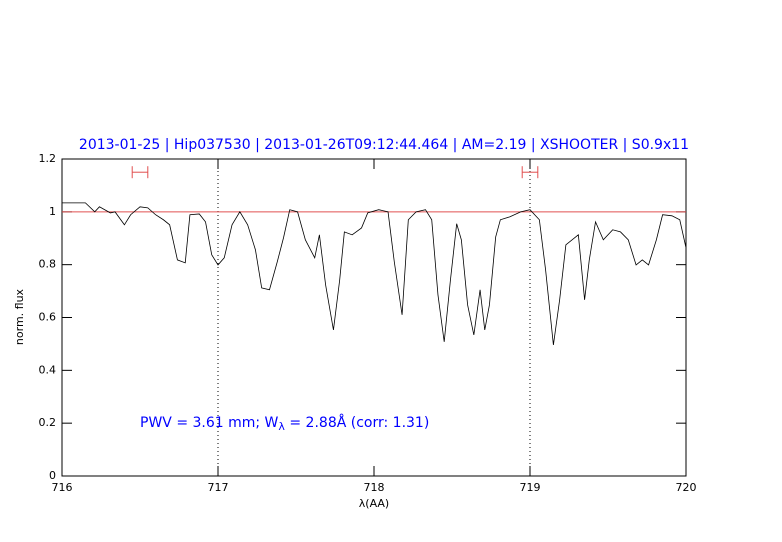 This screenshot has width=782, height=542. I want to click on x-tick-label: 720, so click(686, 487).